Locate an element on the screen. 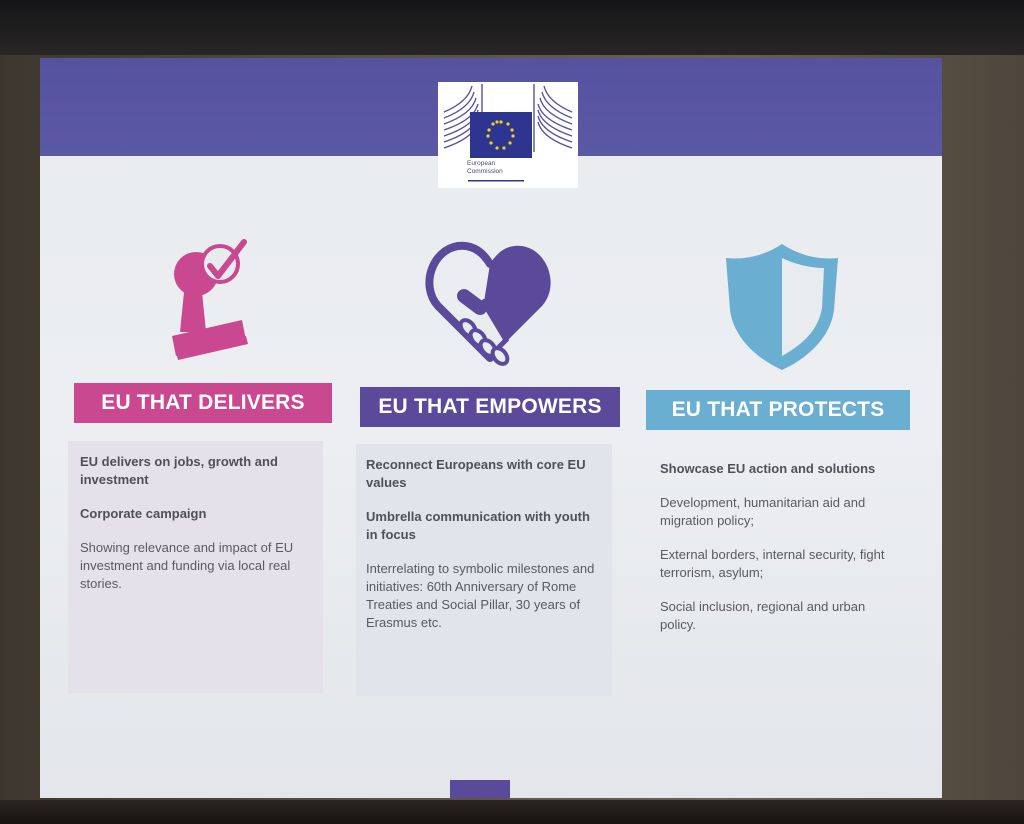 This screenshot has height=824, width=1024. header-eu-protects: EU THAT PROTECTS is located at coordinates (778, 410).